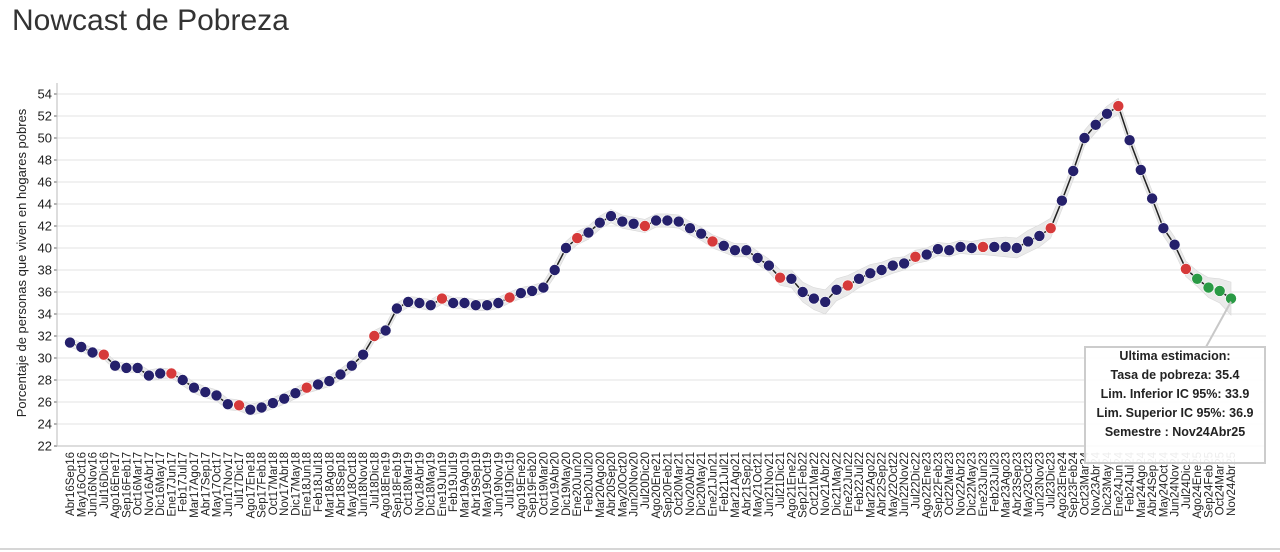  I want to click on data-point-Jul22Dic22, so click(915, 256).